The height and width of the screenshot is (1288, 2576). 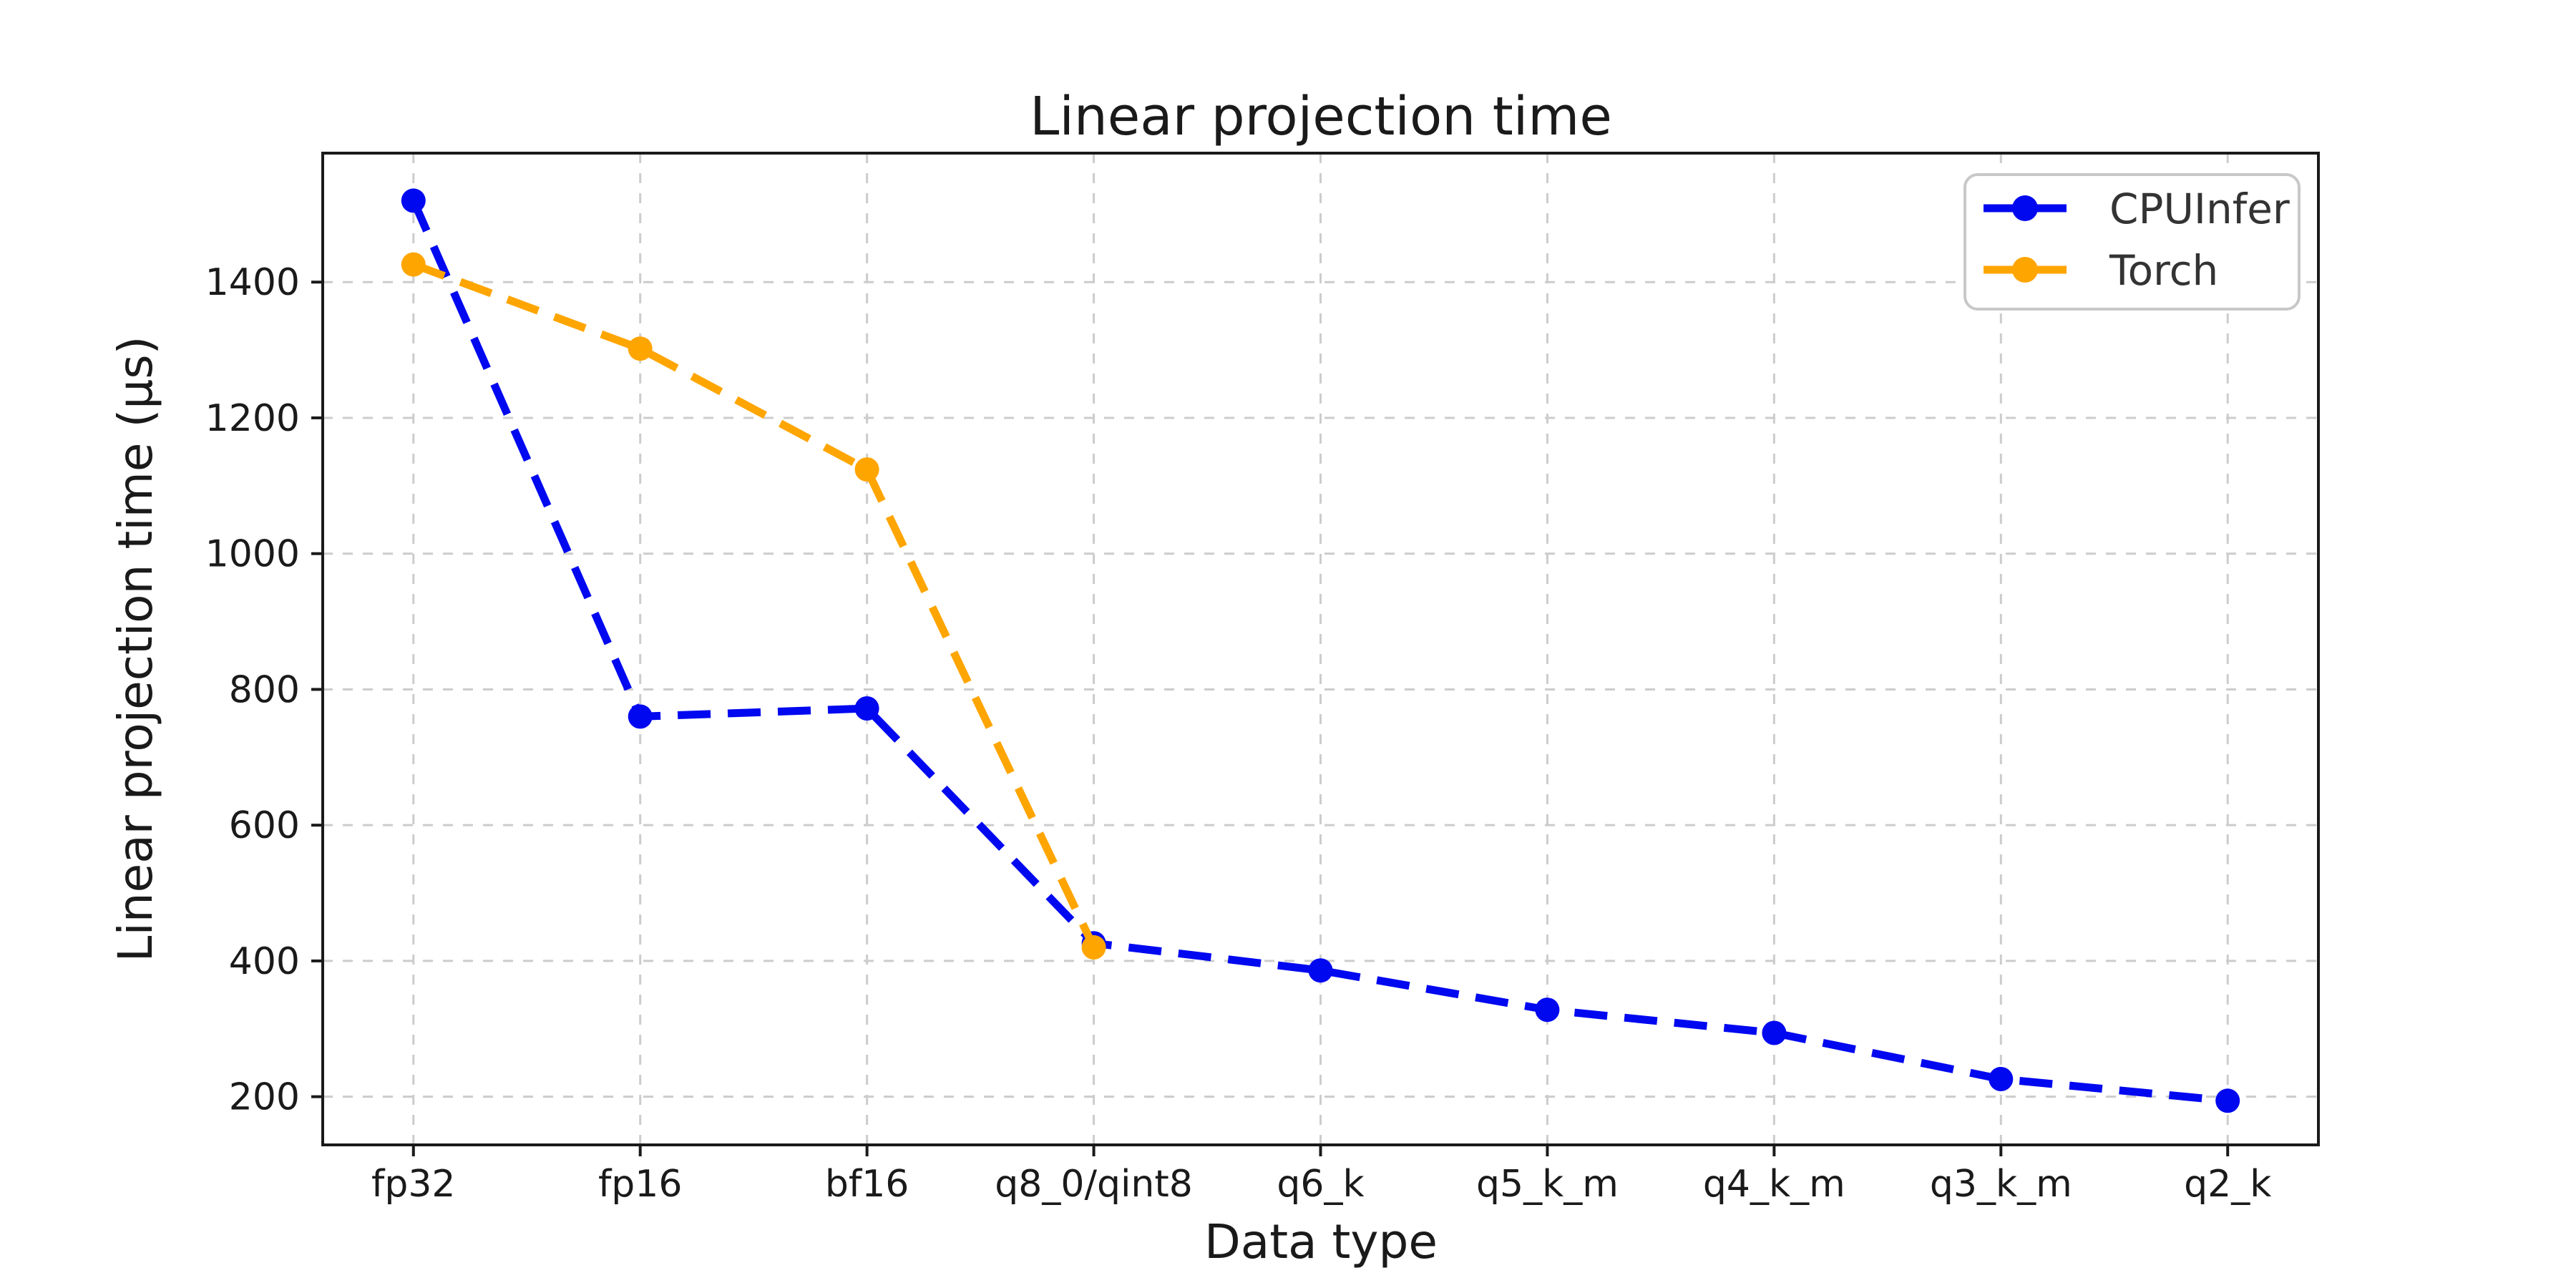 What do you see at coordinates (252, 418) in the screenshot?
I see `y-tick-label: 1200` at bounding box center [252, 418].